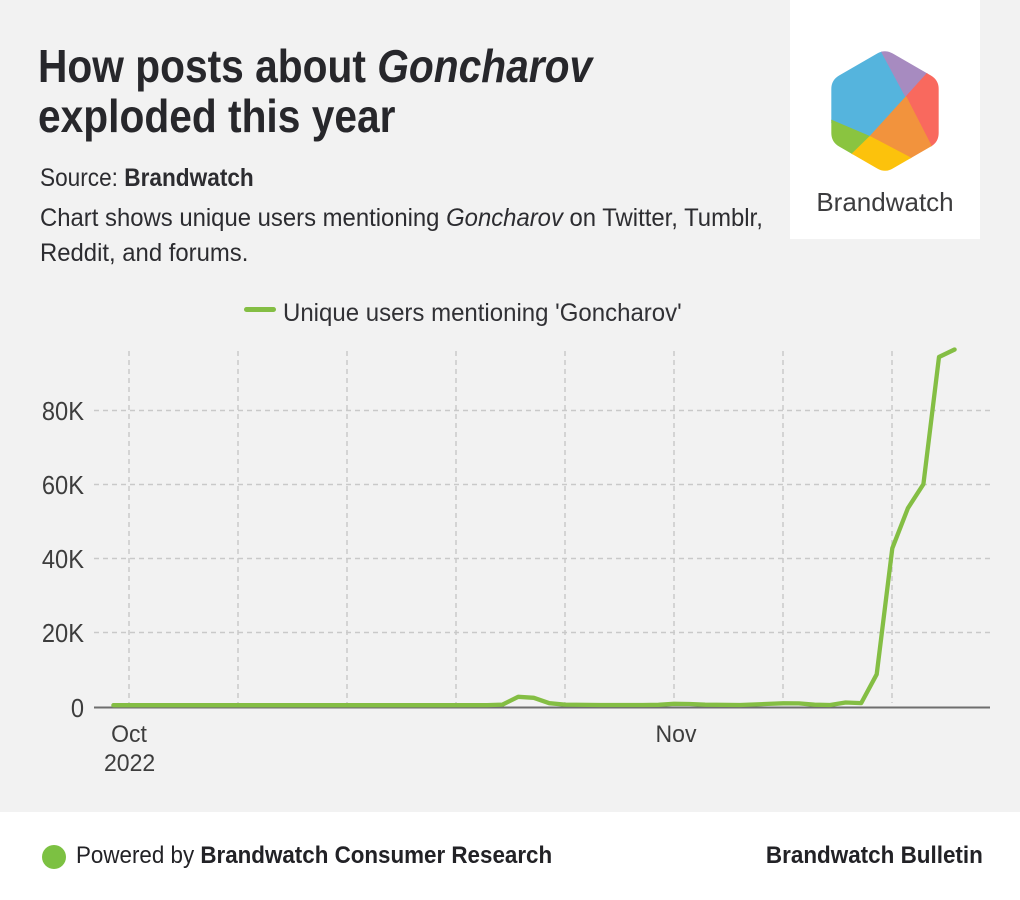  Describe the element at coordinates (676, 734) in the screenshot. I see `svg-text: Nov` at that location.